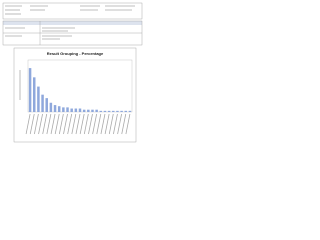  I want to click on header-box, so click(72, 11).